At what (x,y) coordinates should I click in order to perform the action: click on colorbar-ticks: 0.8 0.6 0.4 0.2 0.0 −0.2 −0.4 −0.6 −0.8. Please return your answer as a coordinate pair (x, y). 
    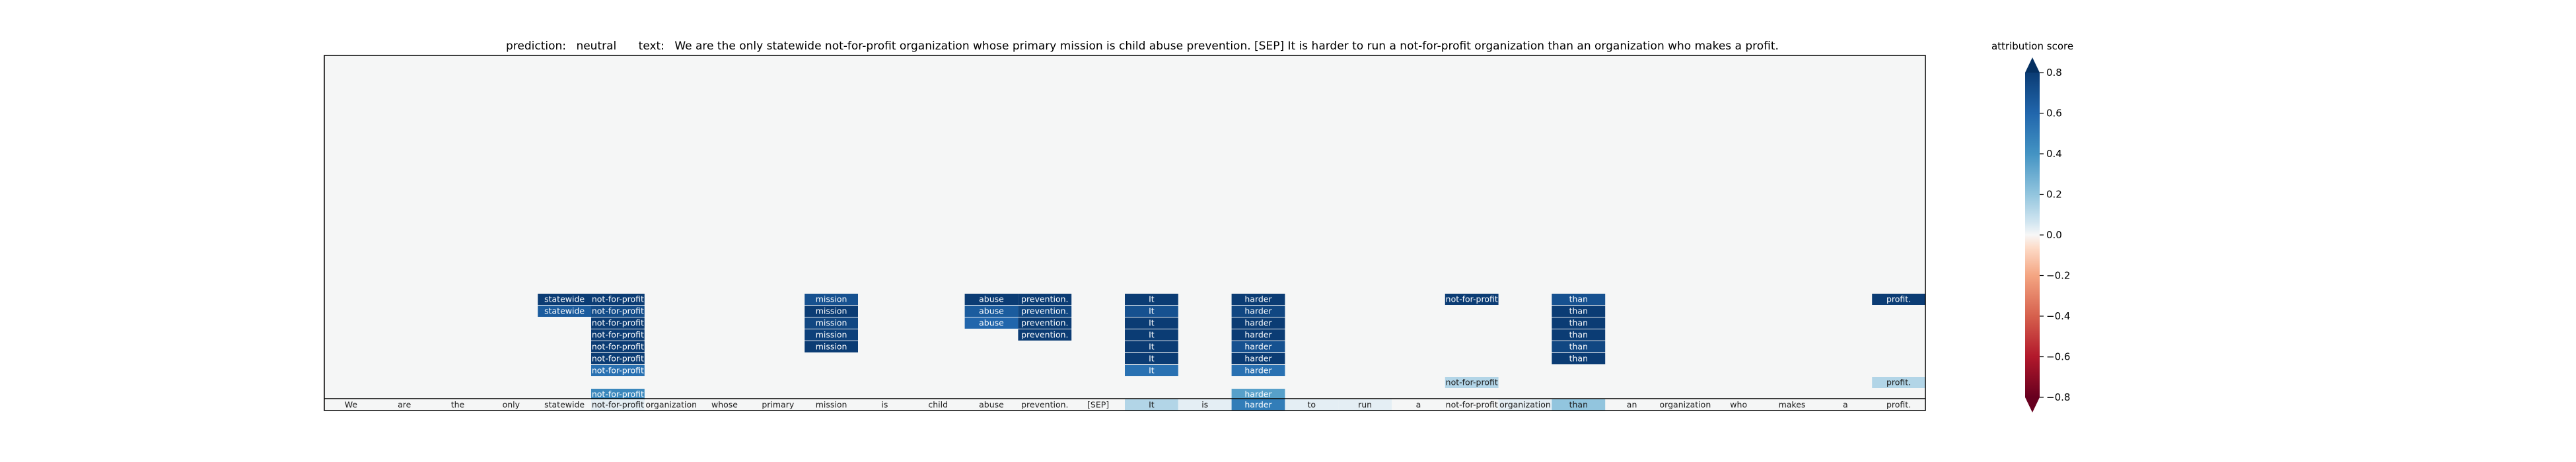
    Looking at the image, I should click on (2055, 235).